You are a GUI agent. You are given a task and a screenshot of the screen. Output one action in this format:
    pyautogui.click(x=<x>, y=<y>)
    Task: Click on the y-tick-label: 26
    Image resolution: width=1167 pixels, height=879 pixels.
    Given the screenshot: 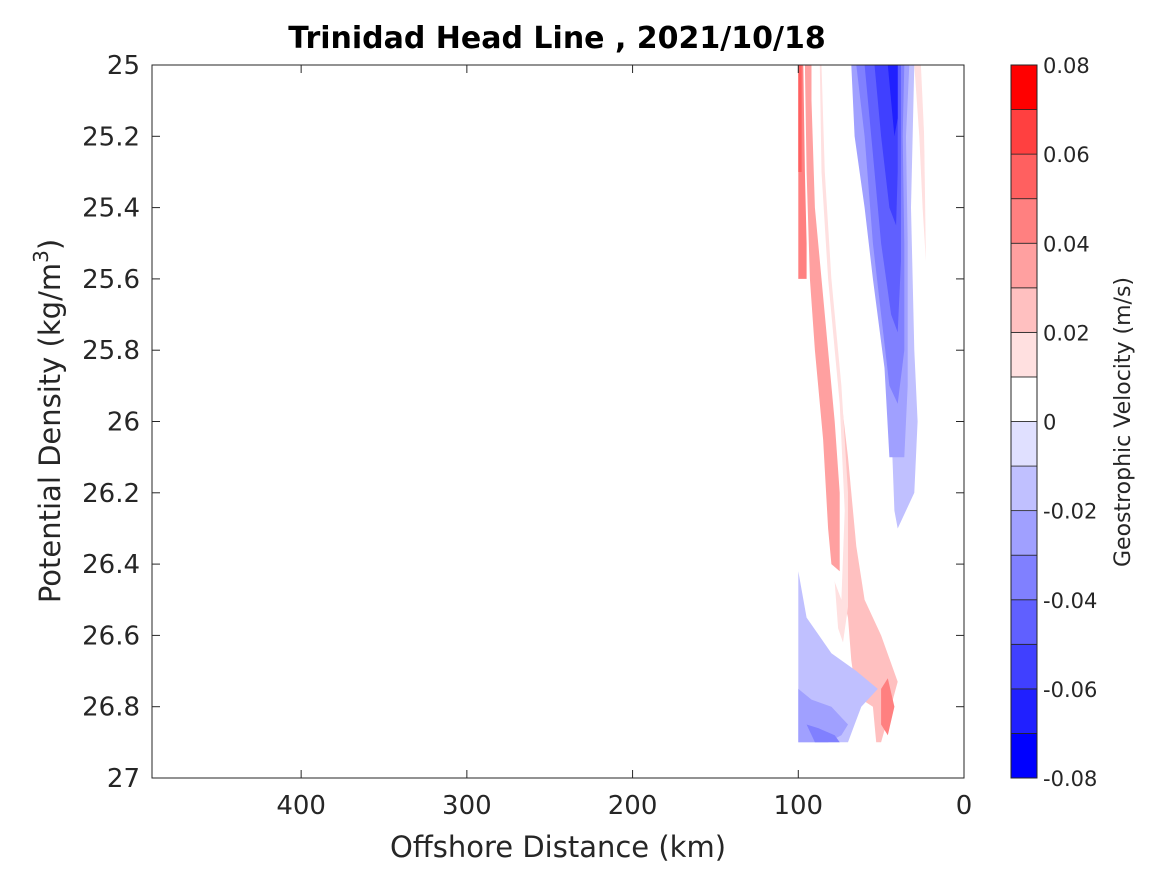 What is the action you would take?
    pyautogui.click(x=123, y=423)
    